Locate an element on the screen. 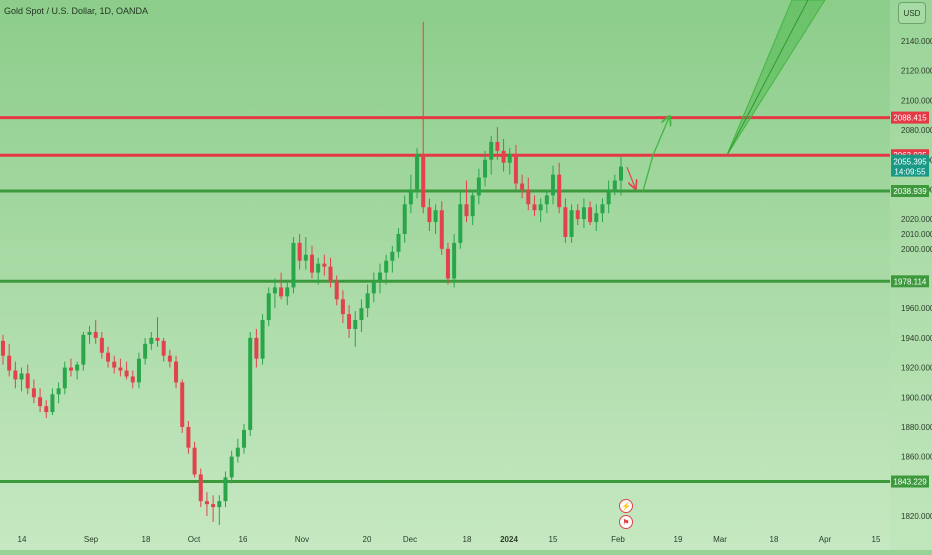  flag-icon: ⚑ is located at coordinates (626, 522).